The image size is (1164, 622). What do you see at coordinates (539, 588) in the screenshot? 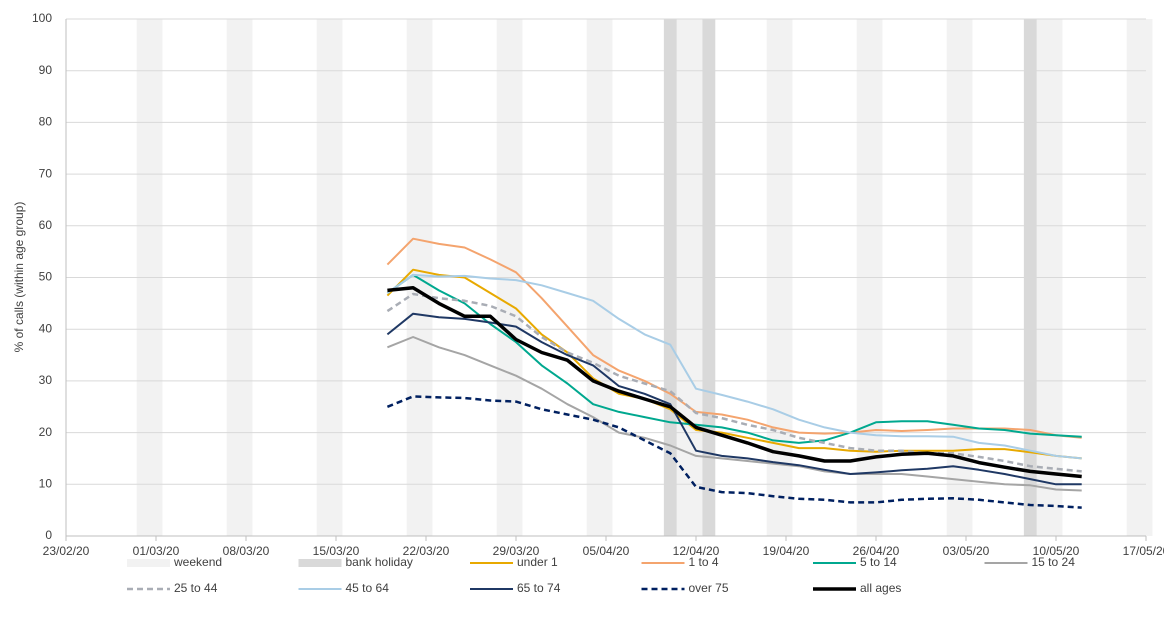
I see `legend-label: 65 to 74` at bounding box center [539, 588].